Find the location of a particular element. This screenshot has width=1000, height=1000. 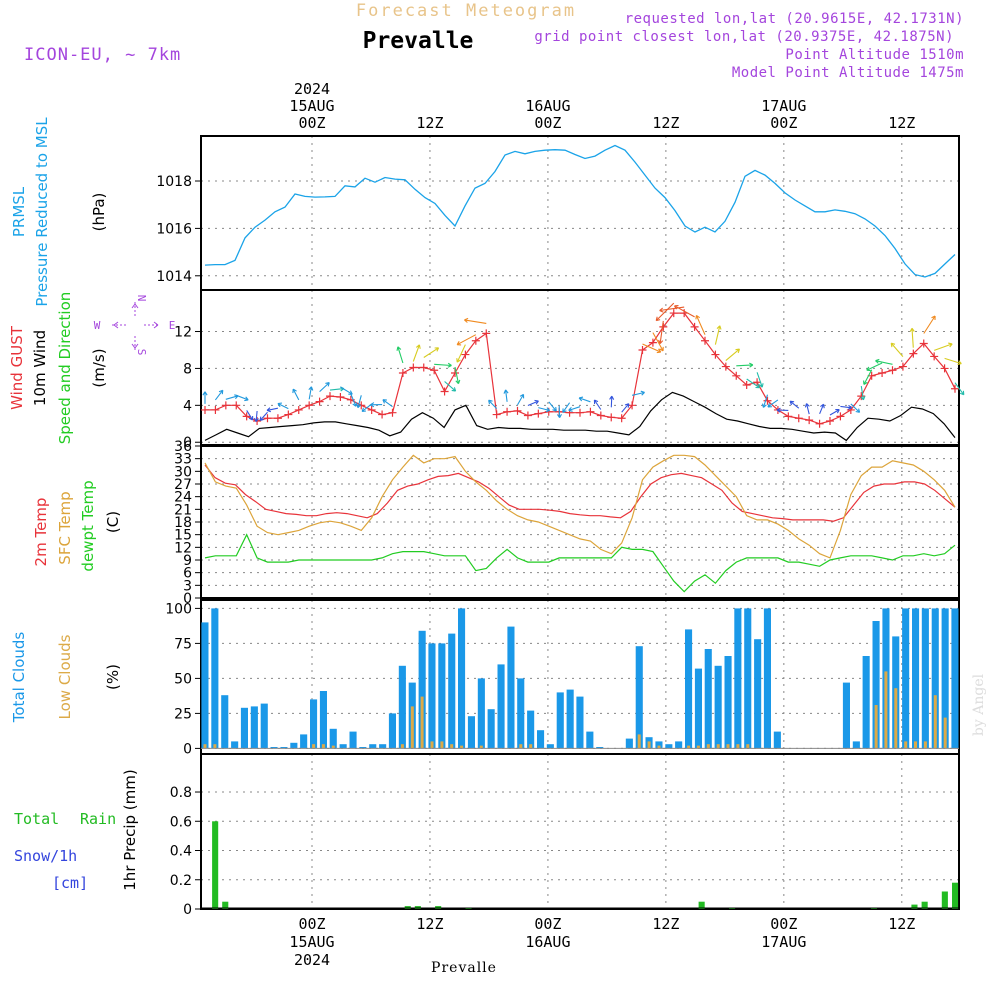

temp-2m-line is located at coordinates (580, 493).